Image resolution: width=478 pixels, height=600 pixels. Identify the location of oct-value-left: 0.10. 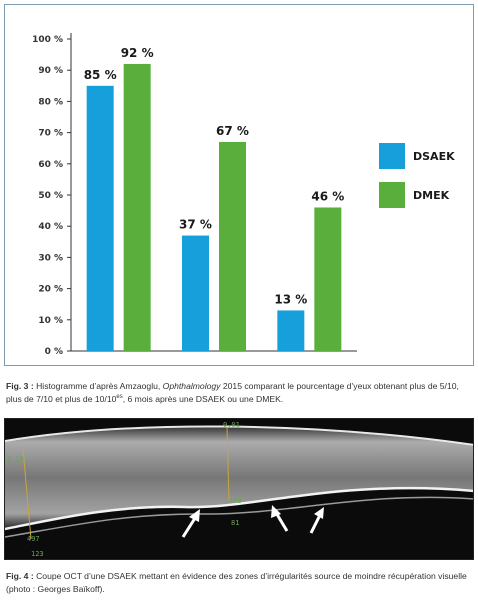
(15, 459).